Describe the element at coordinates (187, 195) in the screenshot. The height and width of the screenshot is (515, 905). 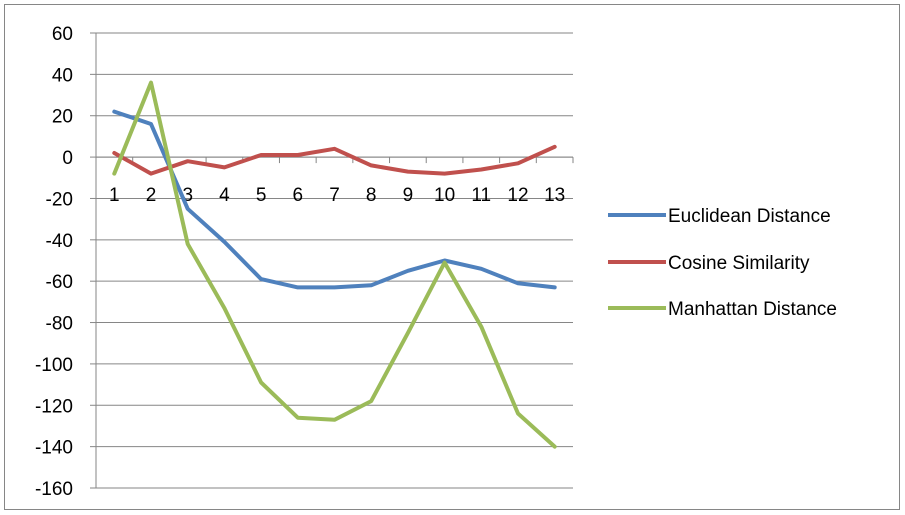
I see `x-tick-label: 3` at that location.